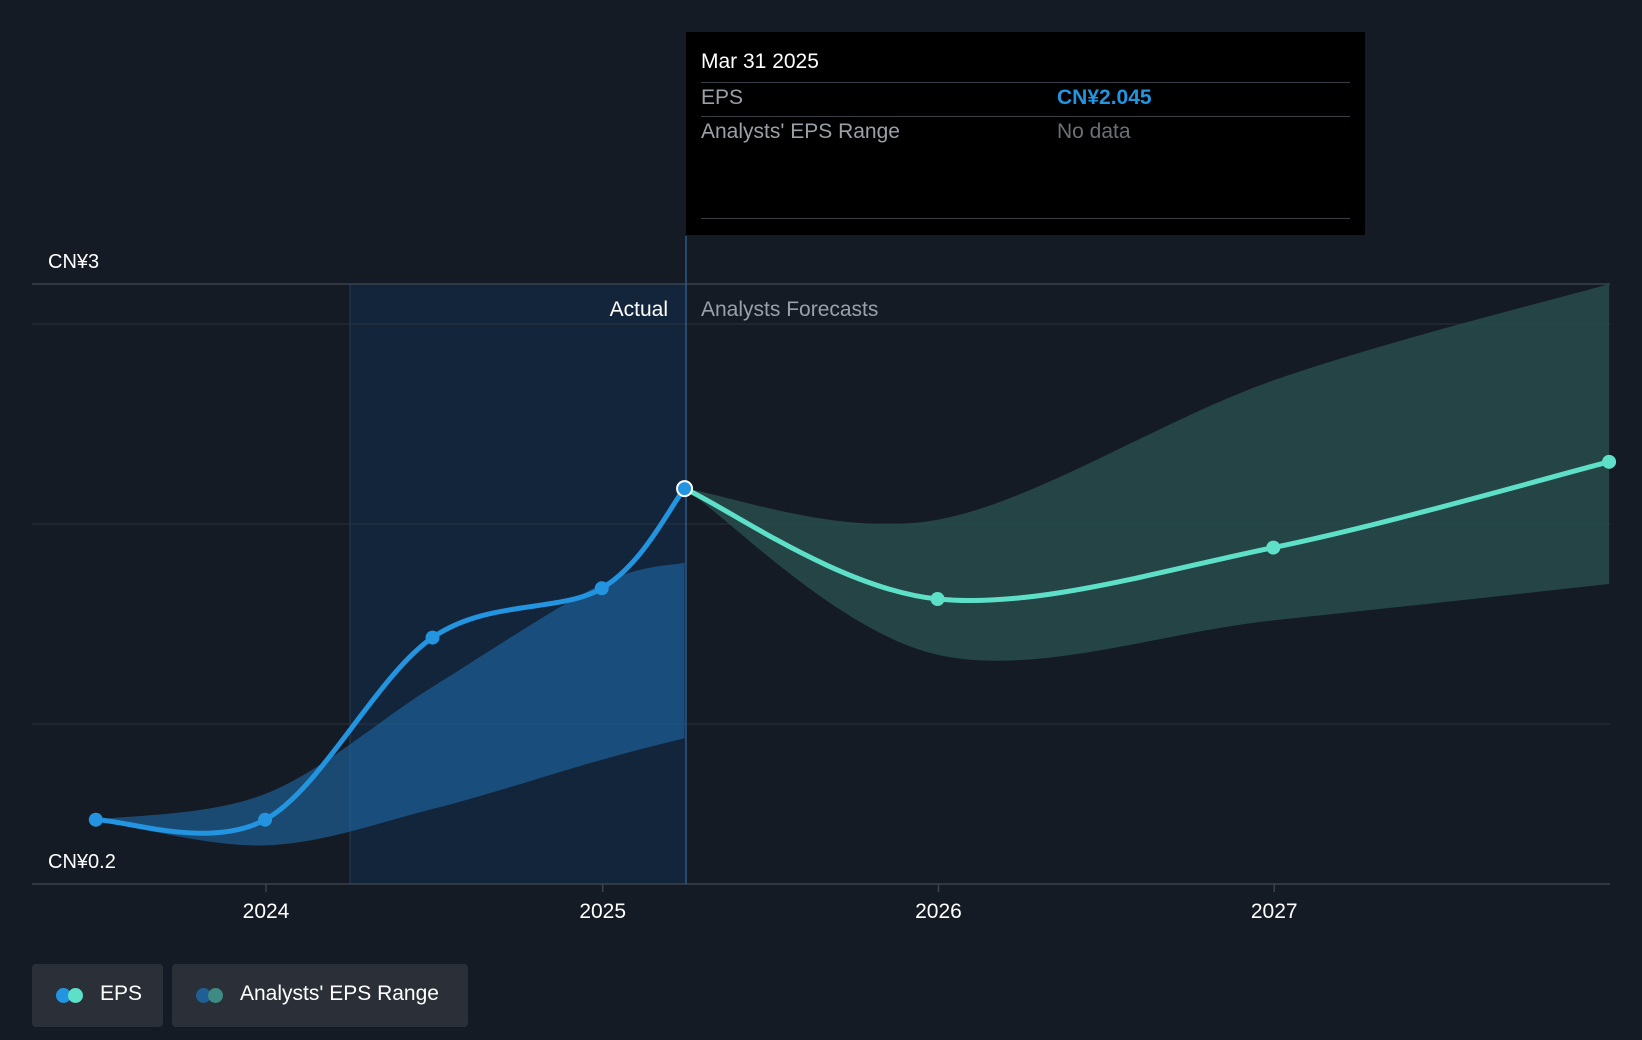 The width and height of the screenshot is (1642, 1040). Describe the element at coordinates (339, 993) in the screenshot. I see `legend-range-label: Analysts' EPS Range` at that location.